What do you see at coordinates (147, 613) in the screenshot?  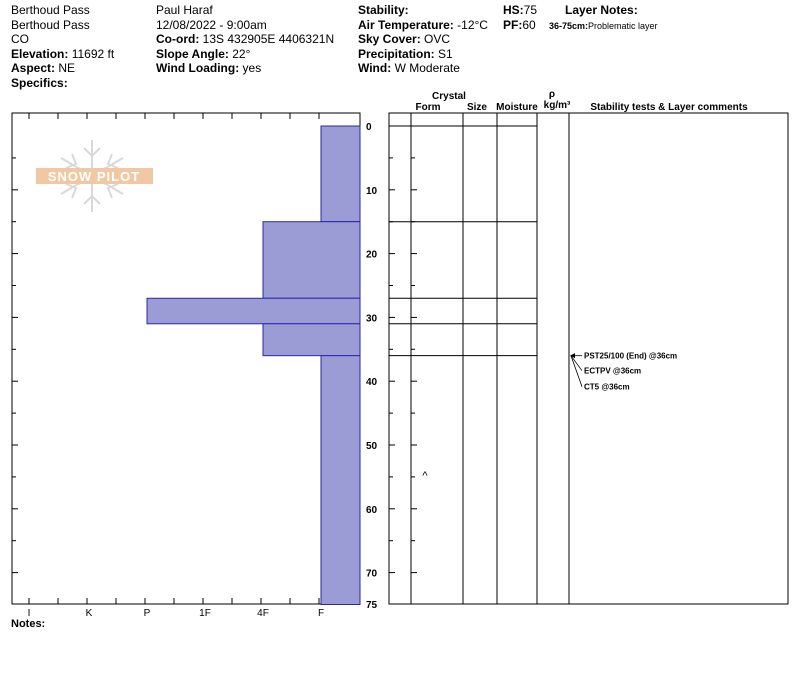 I see `hardness-tick-label: P` at bounding box center [147, 613].